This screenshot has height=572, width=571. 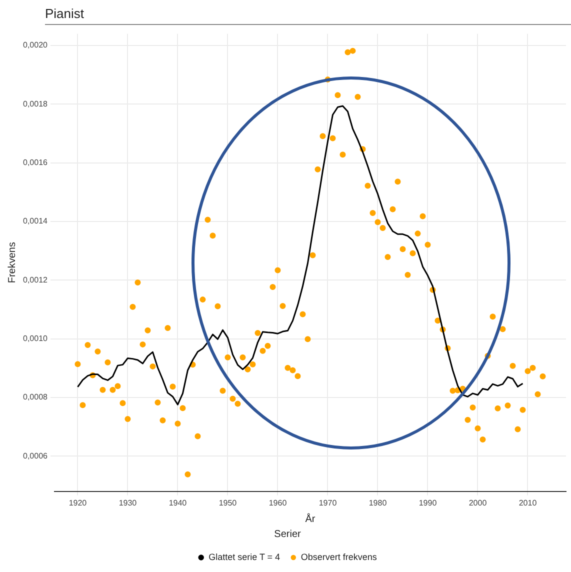 I want to click on y-tick-label: 0,0012, so click(x=35, y=279).